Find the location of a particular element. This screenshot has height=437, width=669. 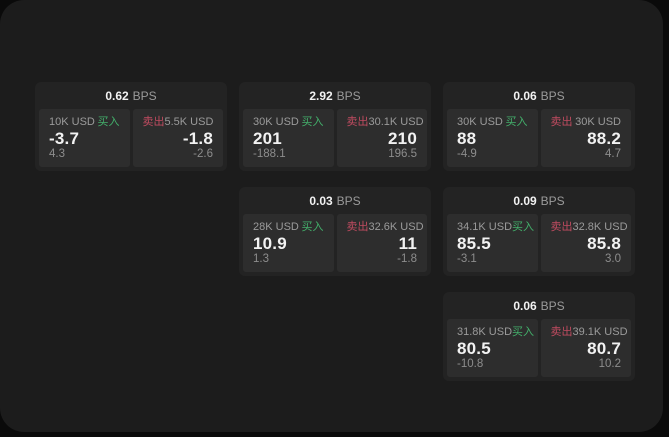

buy-price: 85.5 is located at coordinates (474, 243).